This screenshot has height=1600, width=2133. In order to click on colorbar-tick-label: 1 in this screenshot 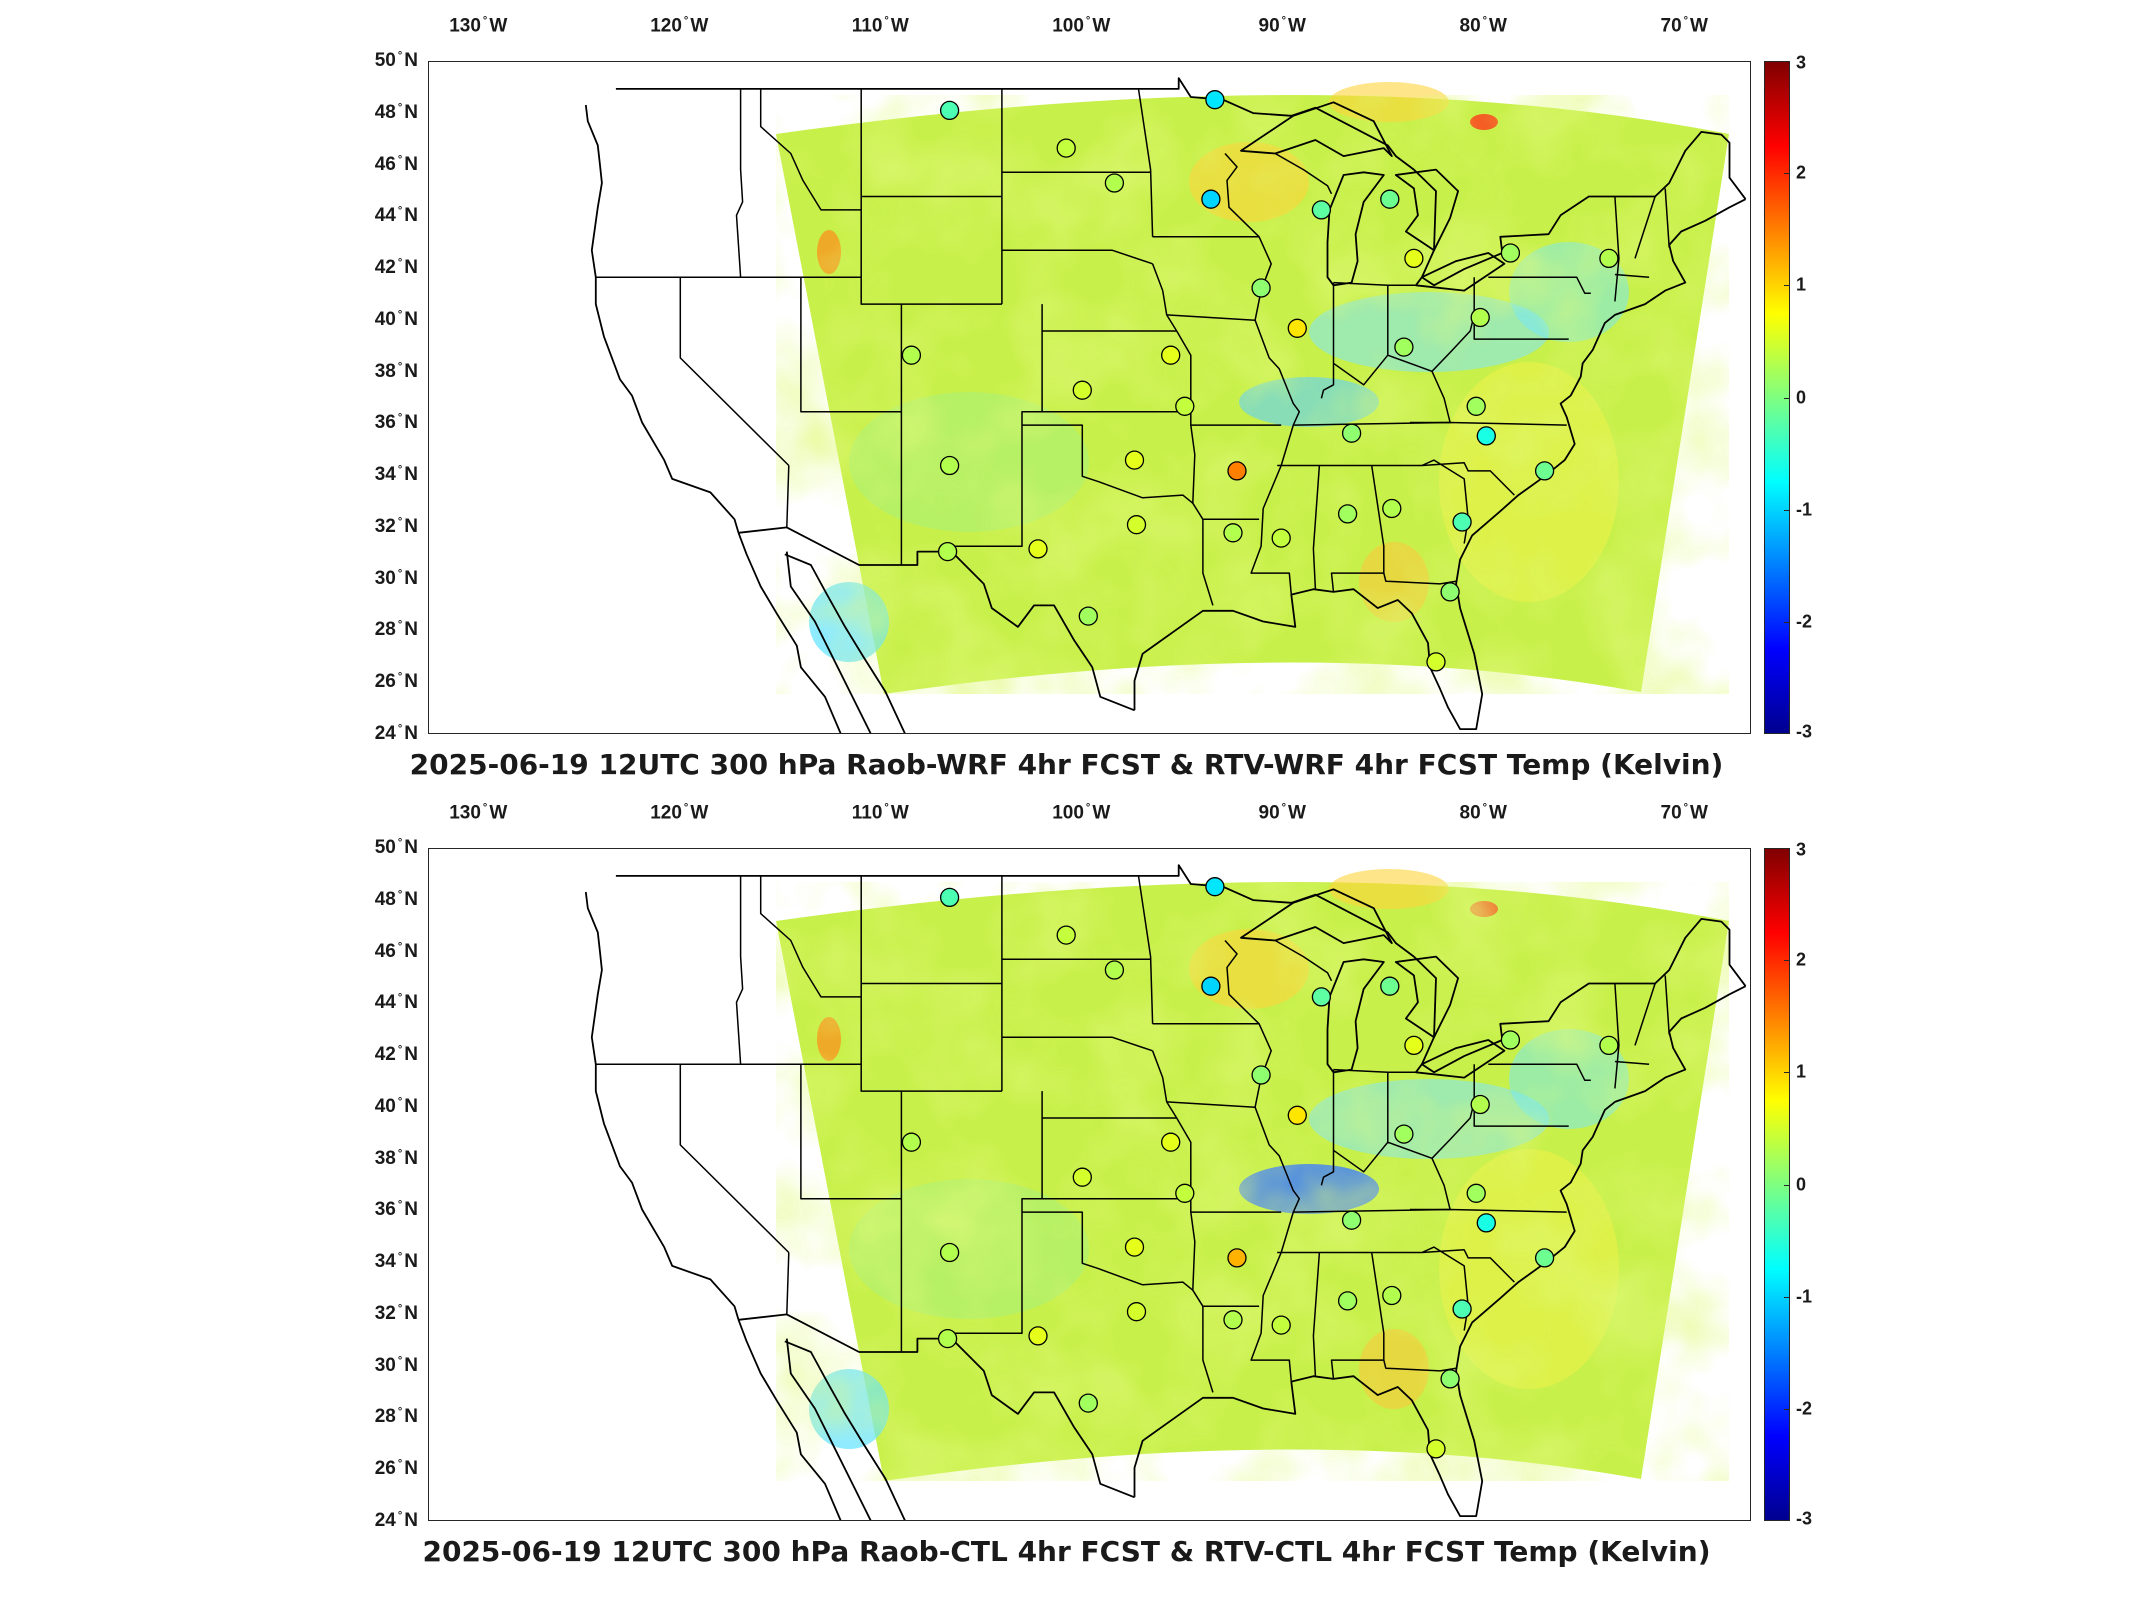, I will do `click(1801, 1071)`.